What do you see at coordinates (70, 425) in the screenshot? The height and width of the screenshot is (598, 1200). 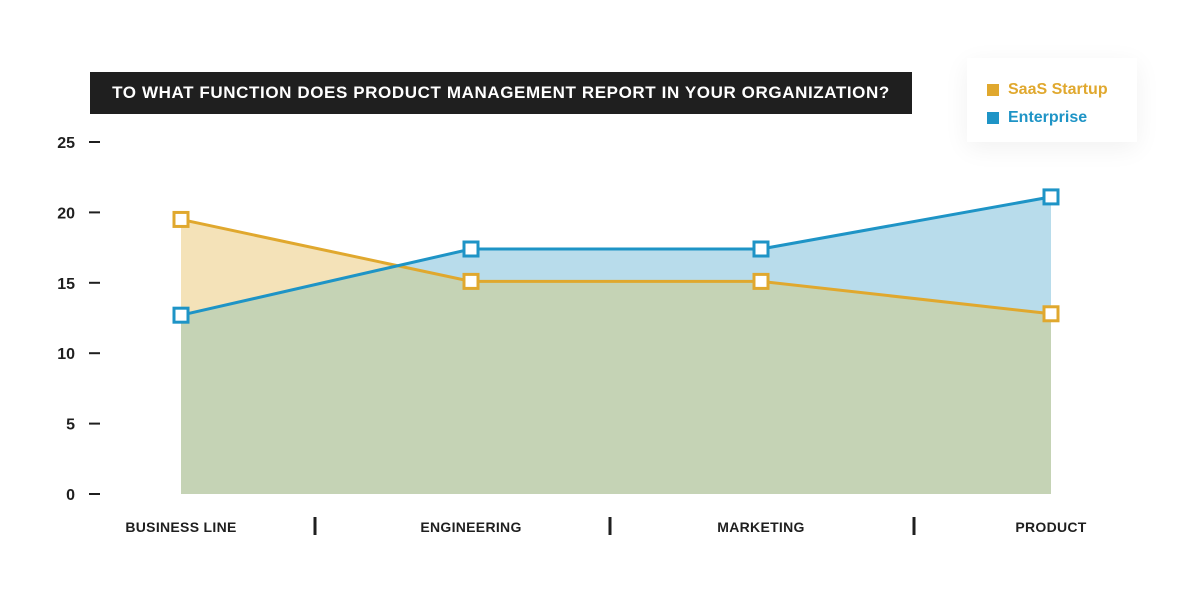 I see `y-tick-label-5: 5` at bounding box center [70, 425].